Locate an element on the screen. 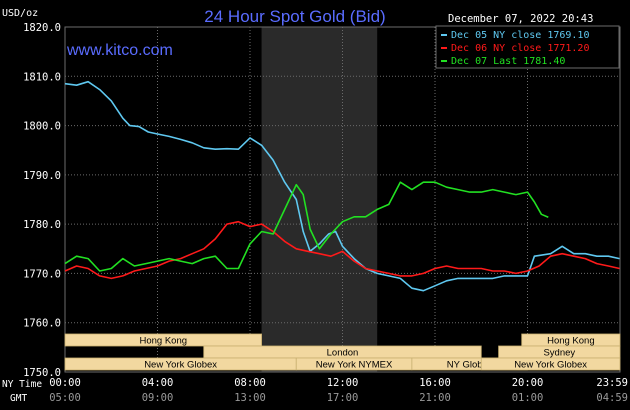 This screenshot has height=410, width=630. gmt-tick-0: 05:00 is located at coordinates (65, 398).